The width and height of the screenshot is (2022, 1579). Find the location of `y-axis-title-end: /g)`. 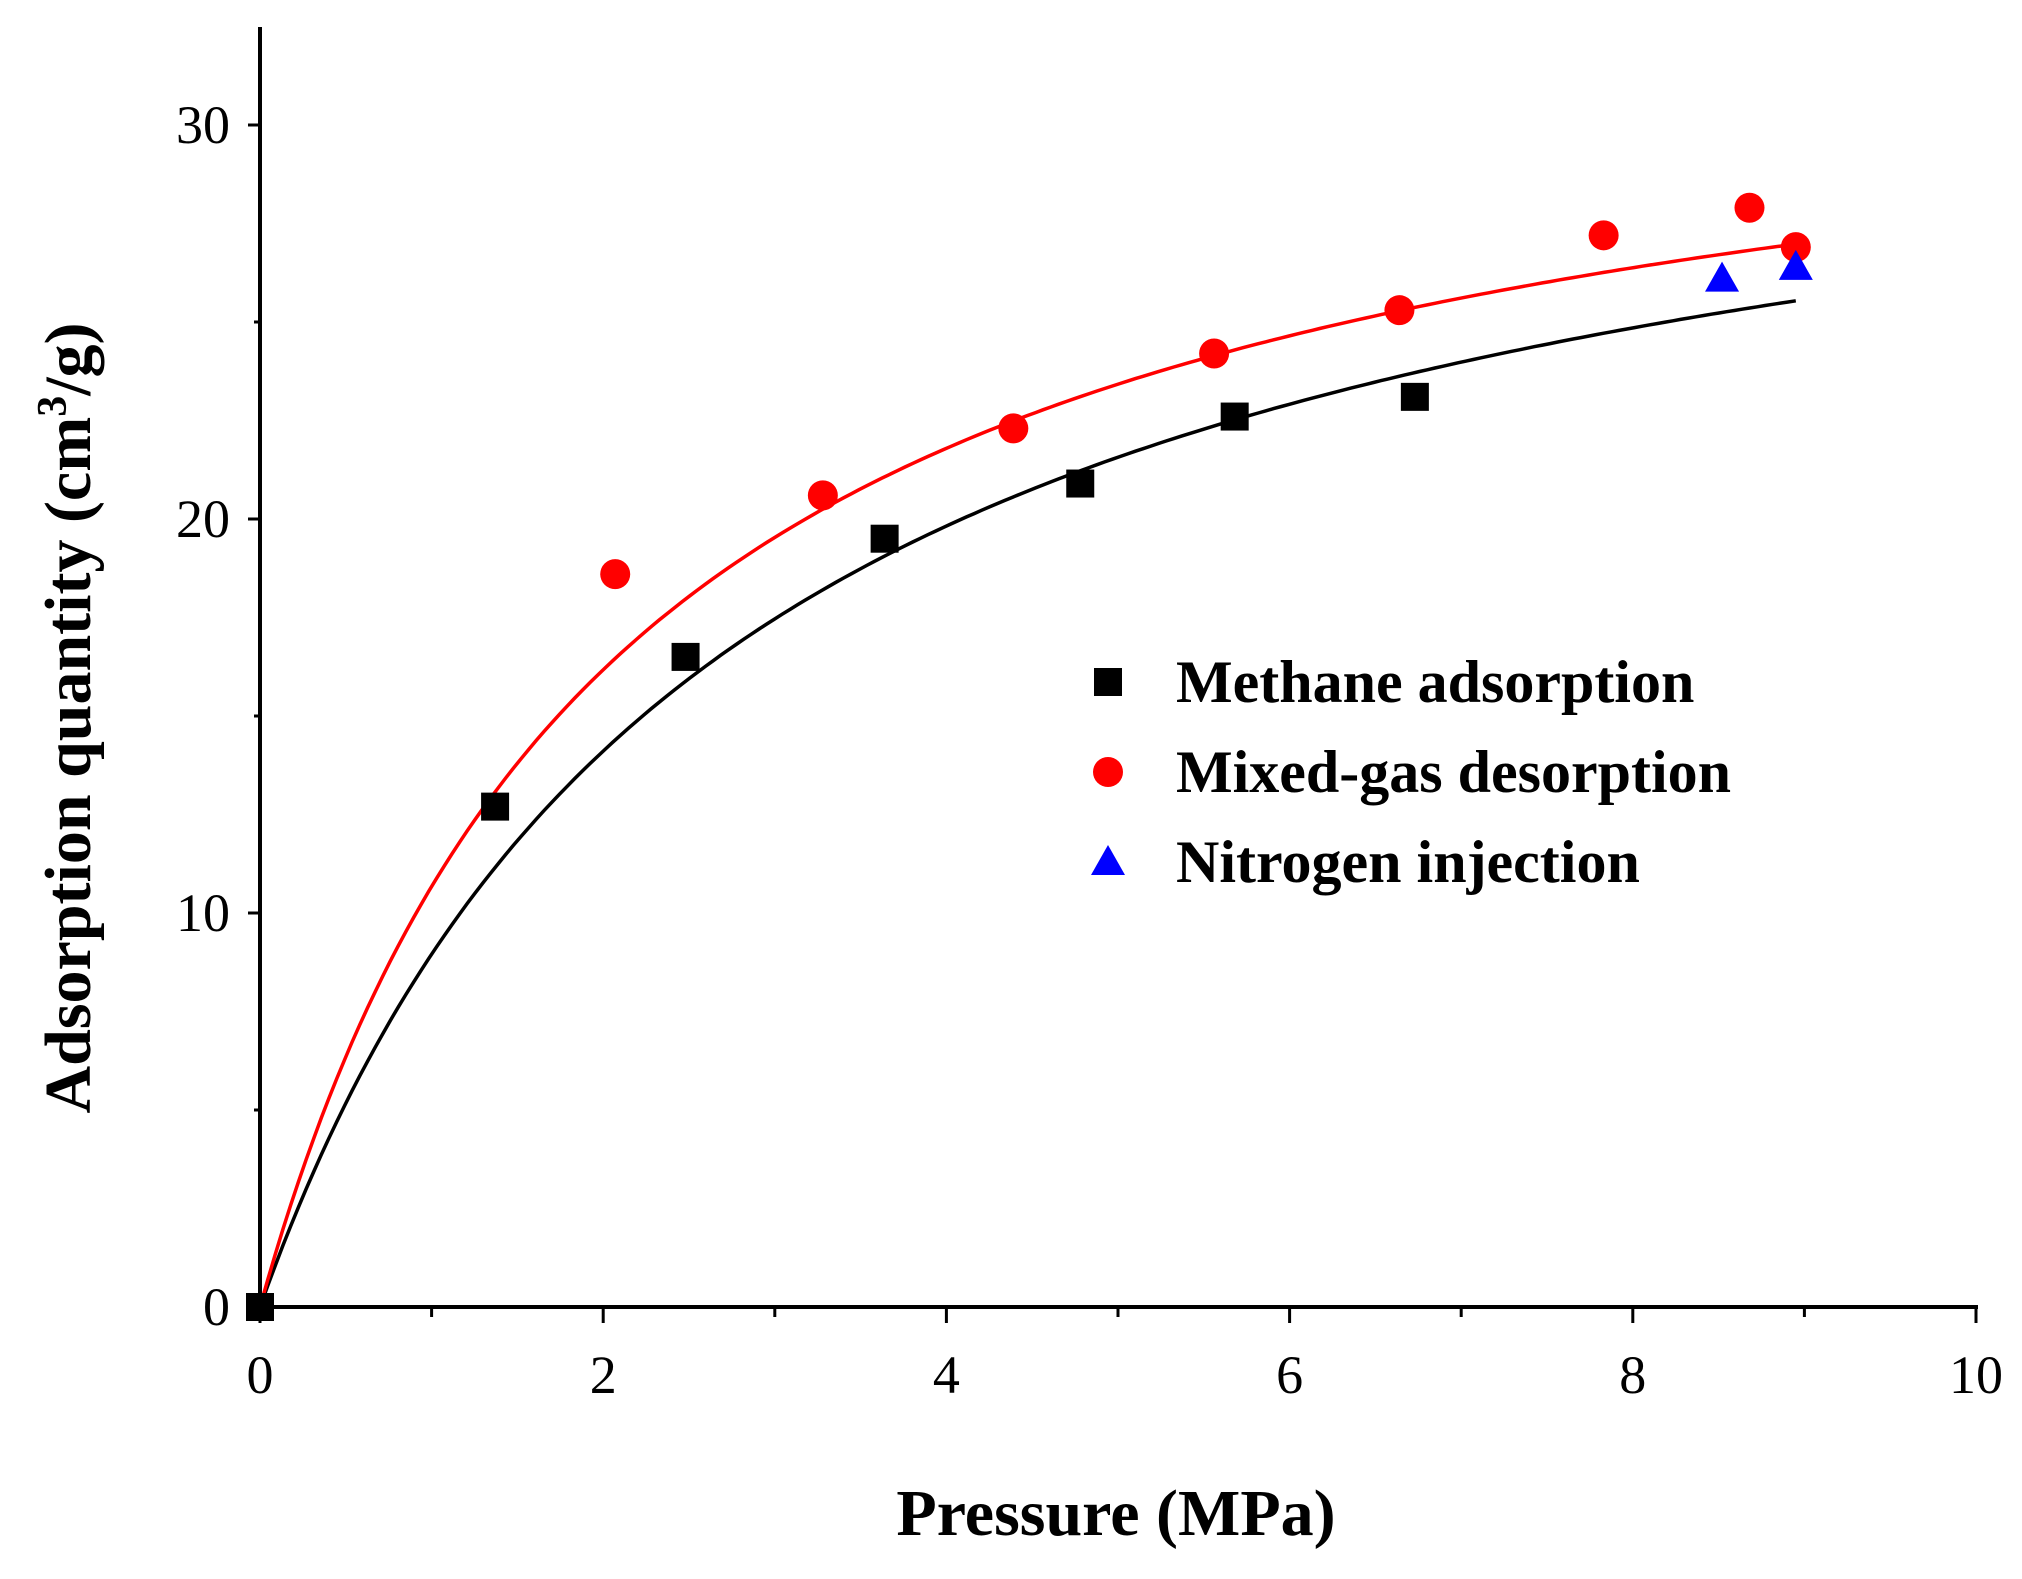

y-axis-title-end: /g) is located at coordinates (68, 359).